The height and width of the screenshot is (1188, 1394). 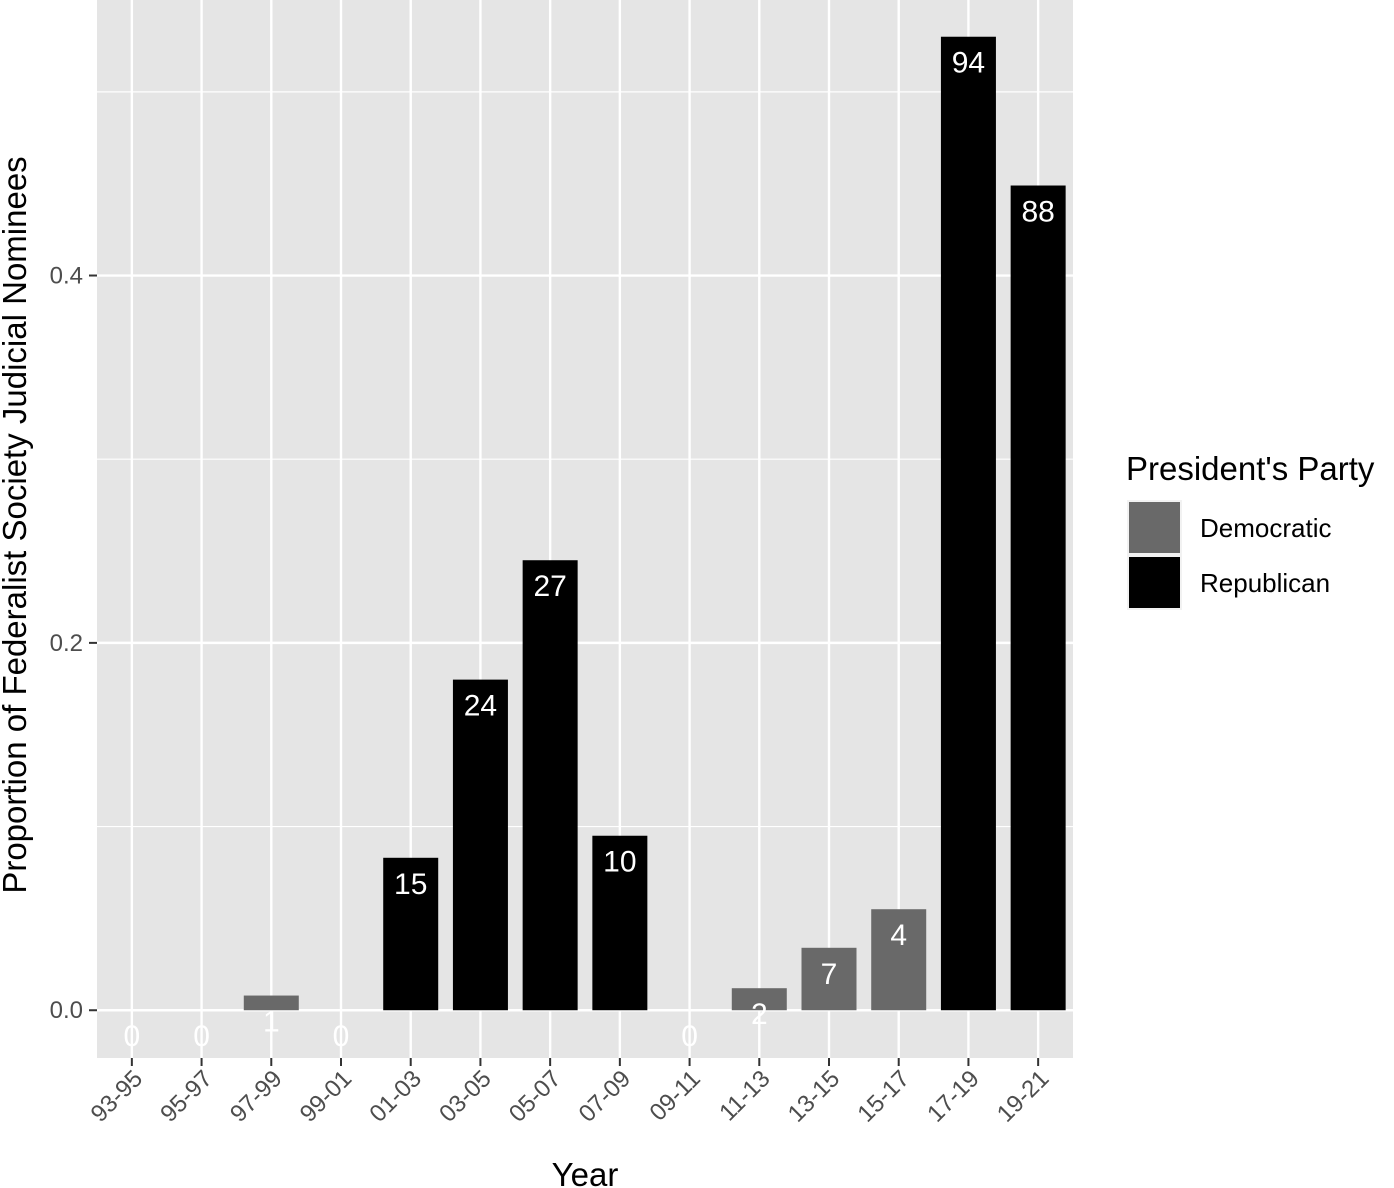 I want to click on x-tick-label: 95-97, so click(x=186, y=1096).